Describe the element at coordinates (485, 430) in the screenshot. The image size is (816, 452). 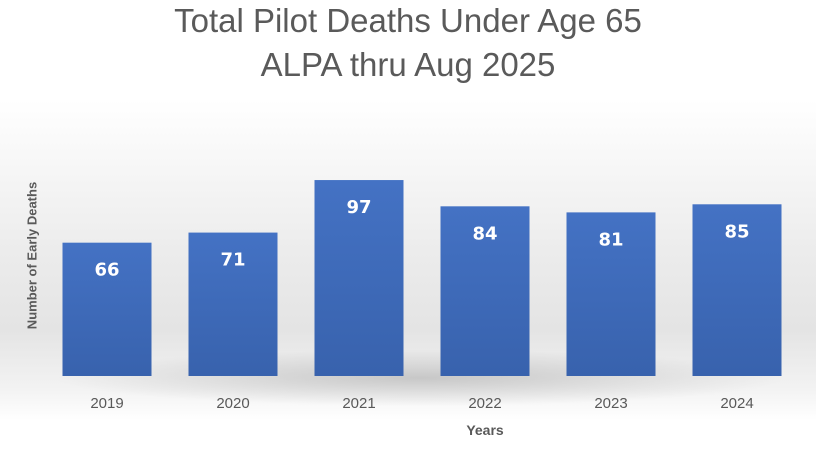
I see `x-axis-label: Years` at that location.